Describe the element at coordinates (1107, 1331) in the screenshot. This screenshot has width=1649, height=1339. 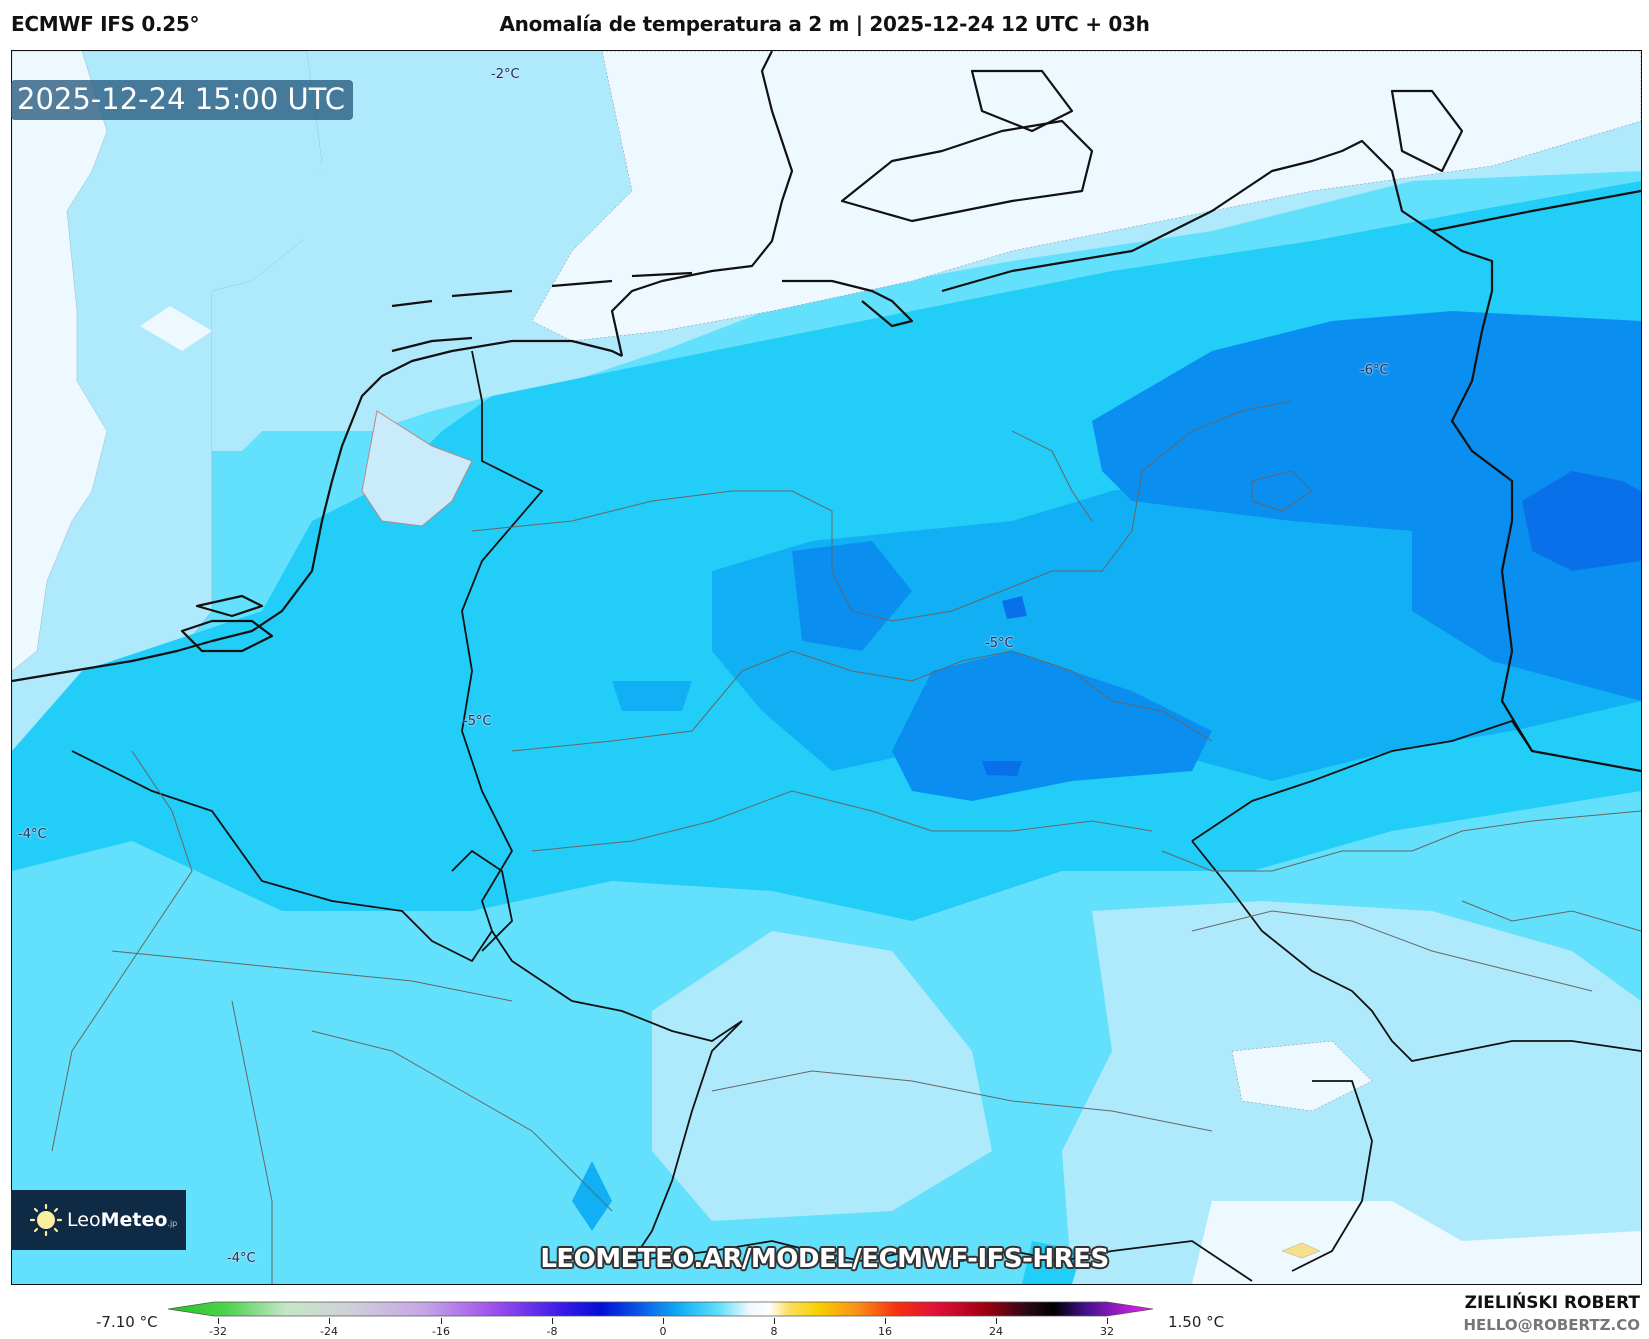
I see `colorbar-tick-label: 32` at that location.